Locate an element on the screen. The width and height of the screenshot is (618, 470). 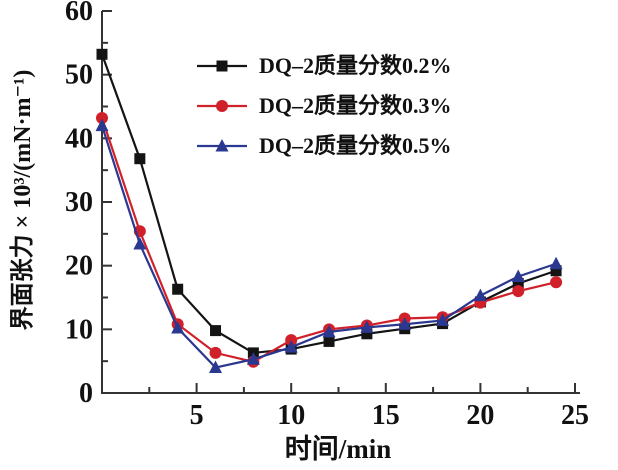
legend-label: DQ–2质量分数0.5% is located at coordinates (355, 145).